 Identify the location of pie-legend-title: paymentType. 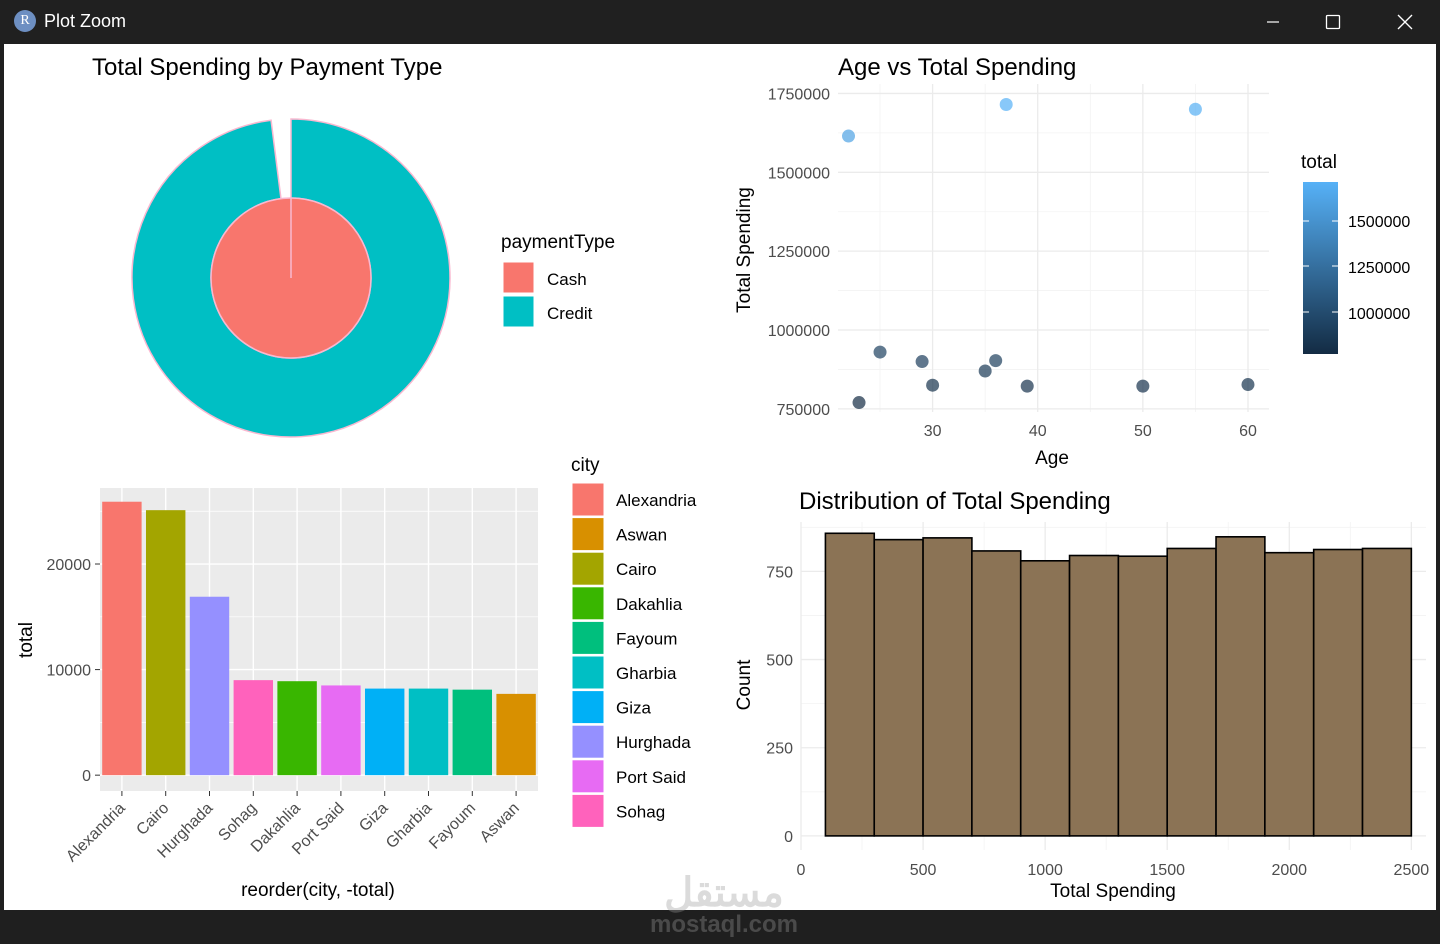
(558, 242).